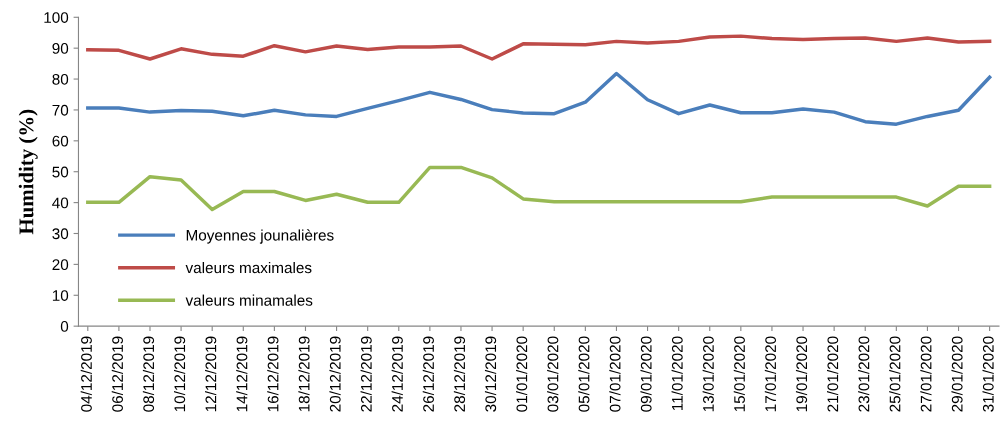  I want to click on x-tick-label: 13/01/2020, so click(708, 374).